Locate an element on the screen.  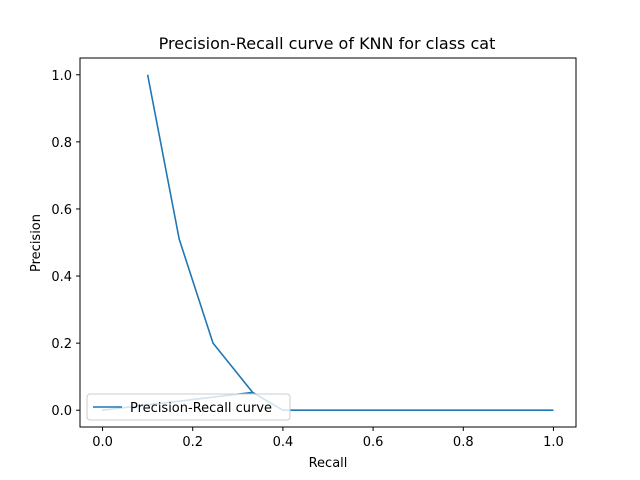
y-tick-label-5: 1.0 is located at coordinates (61, 76).